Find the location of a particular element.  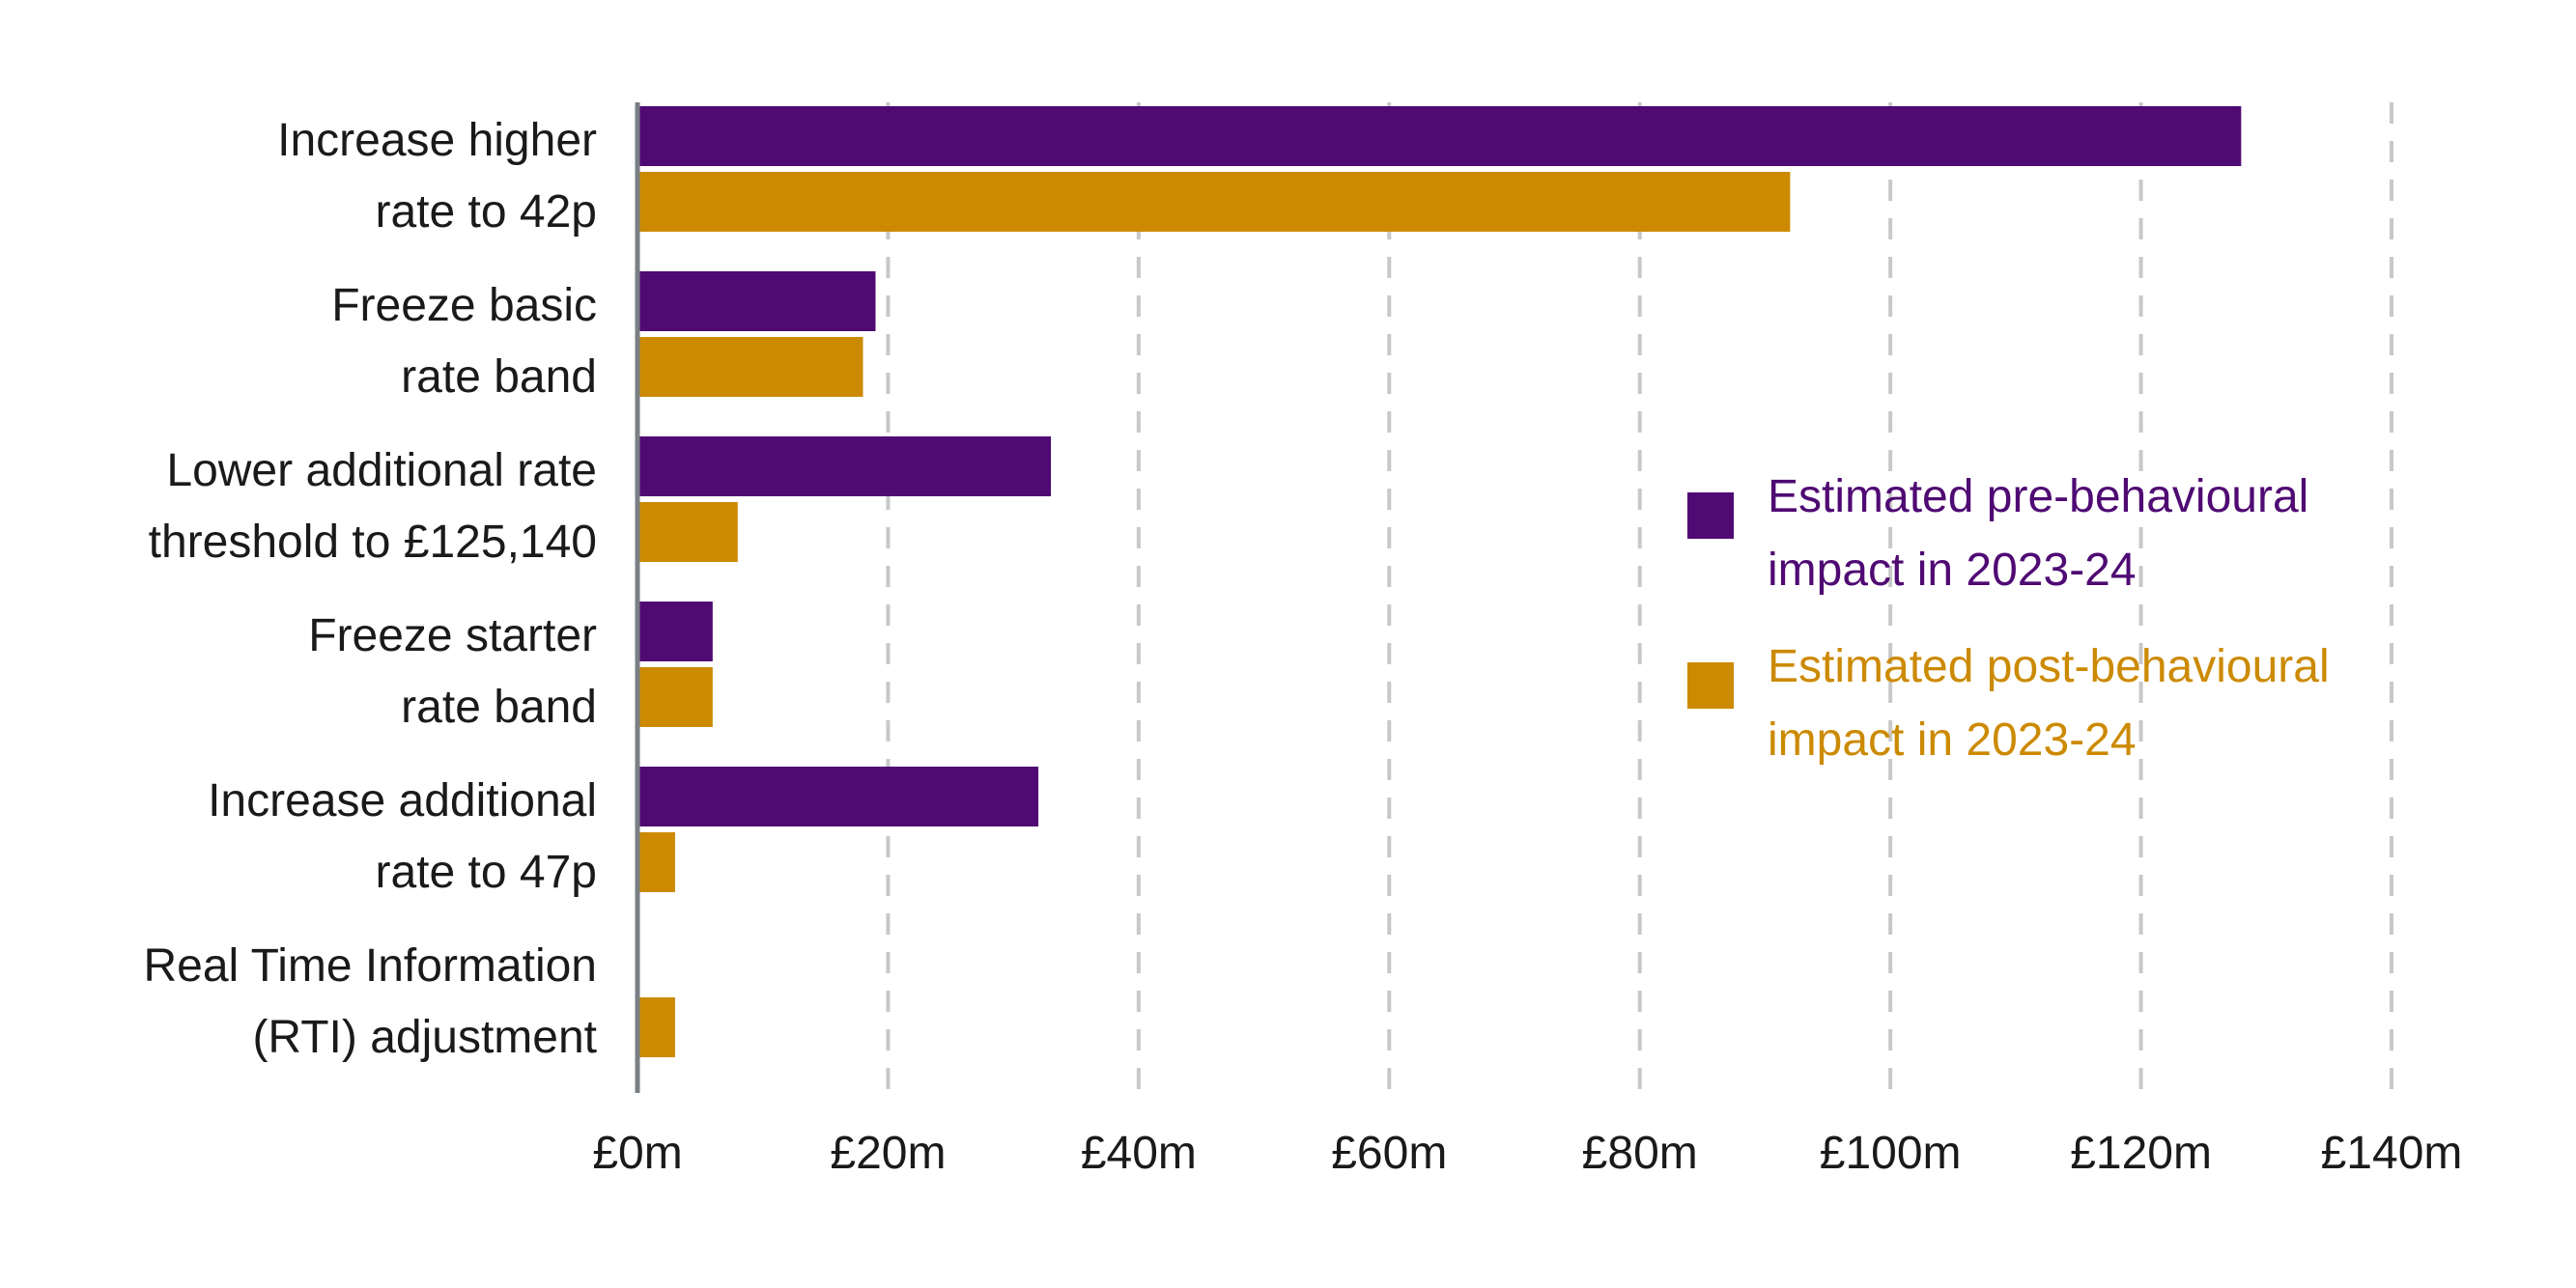

category-label: rate to 47p is located at coordinates (487, 873).